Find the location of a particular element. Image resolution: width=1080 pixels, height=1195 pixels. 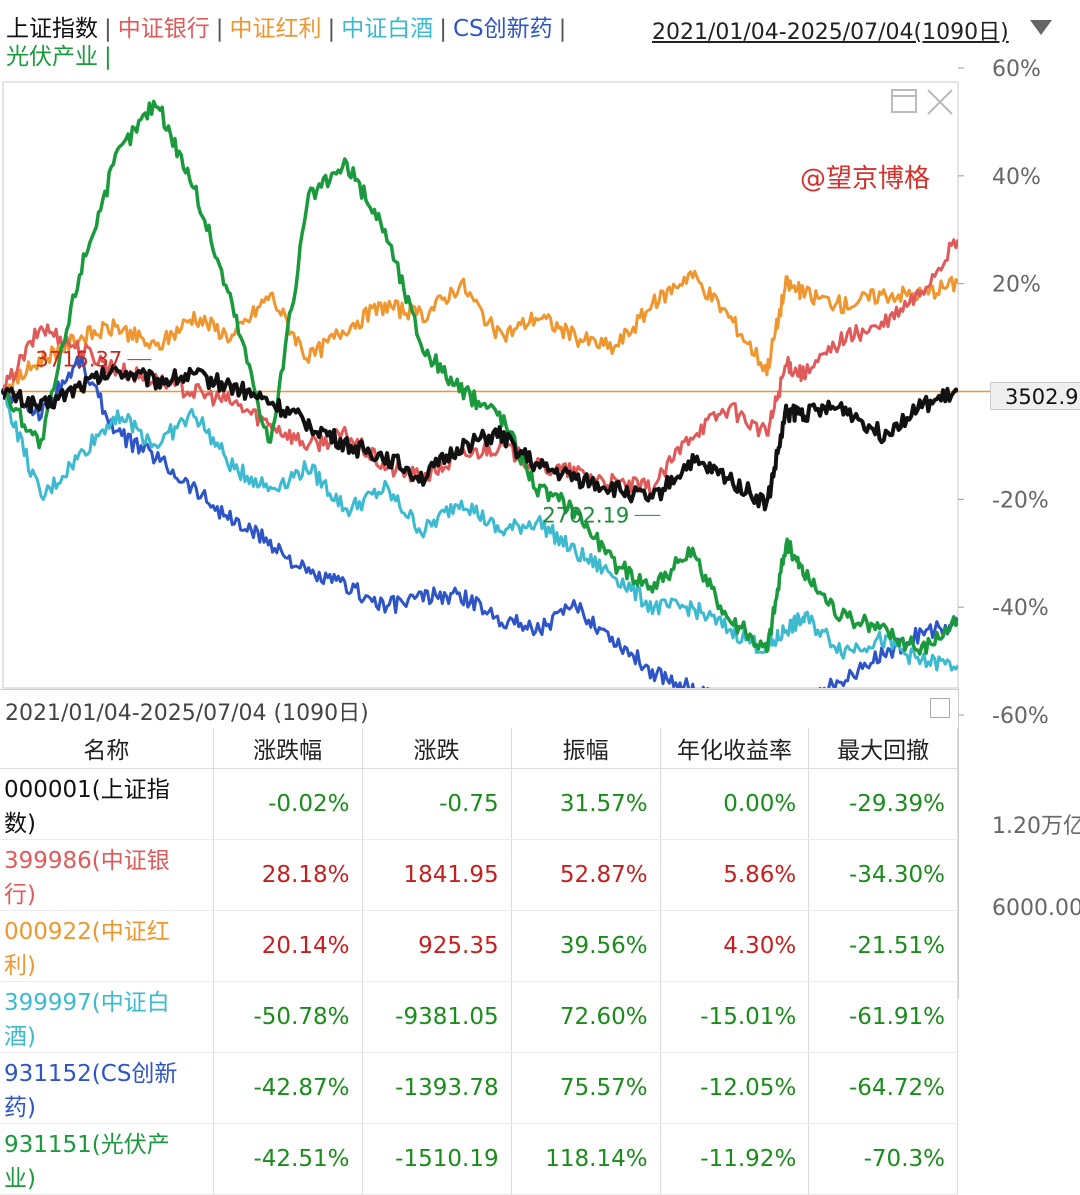

row-name: 399986(中证银行) is located at coordinates (107, 875).